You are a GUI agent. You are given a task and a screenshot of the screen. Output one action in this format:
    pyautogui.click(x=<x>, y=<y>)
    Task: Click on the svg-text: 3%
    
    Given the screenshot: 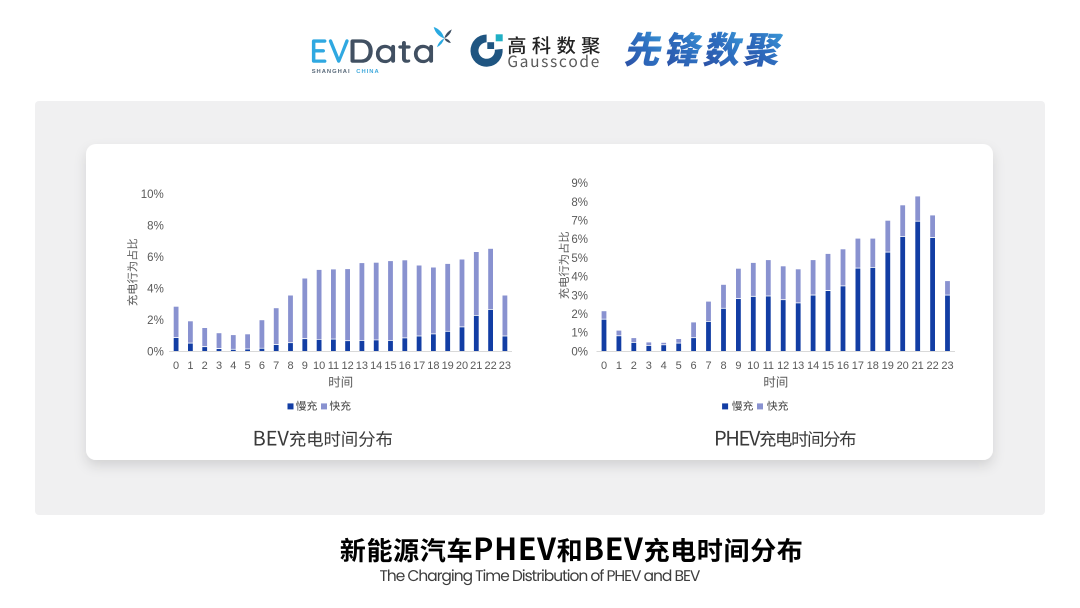 What is the action you would take?
    pyautogui.click(x=579, y=296)
    